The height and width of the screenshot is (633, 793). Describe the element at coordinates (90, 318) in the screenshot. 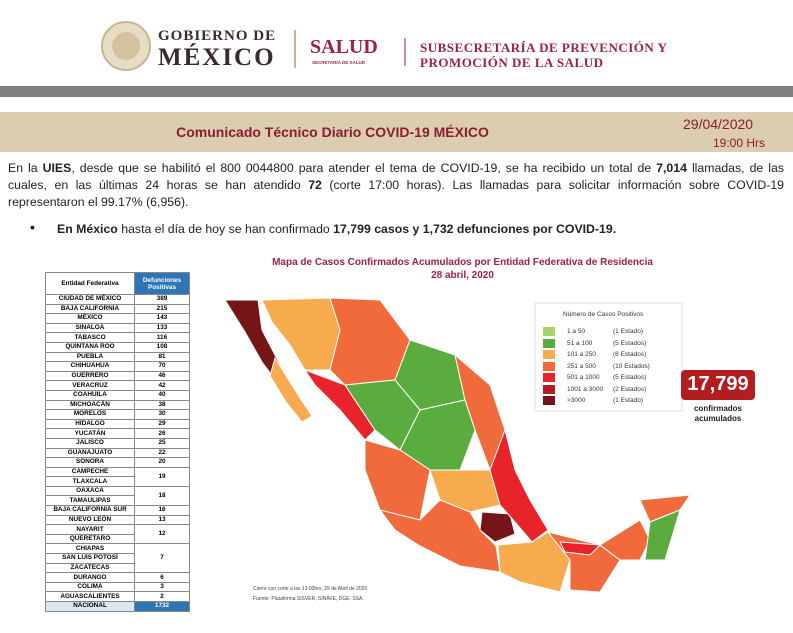

I see `state-cell: MÉXICO` at that location.